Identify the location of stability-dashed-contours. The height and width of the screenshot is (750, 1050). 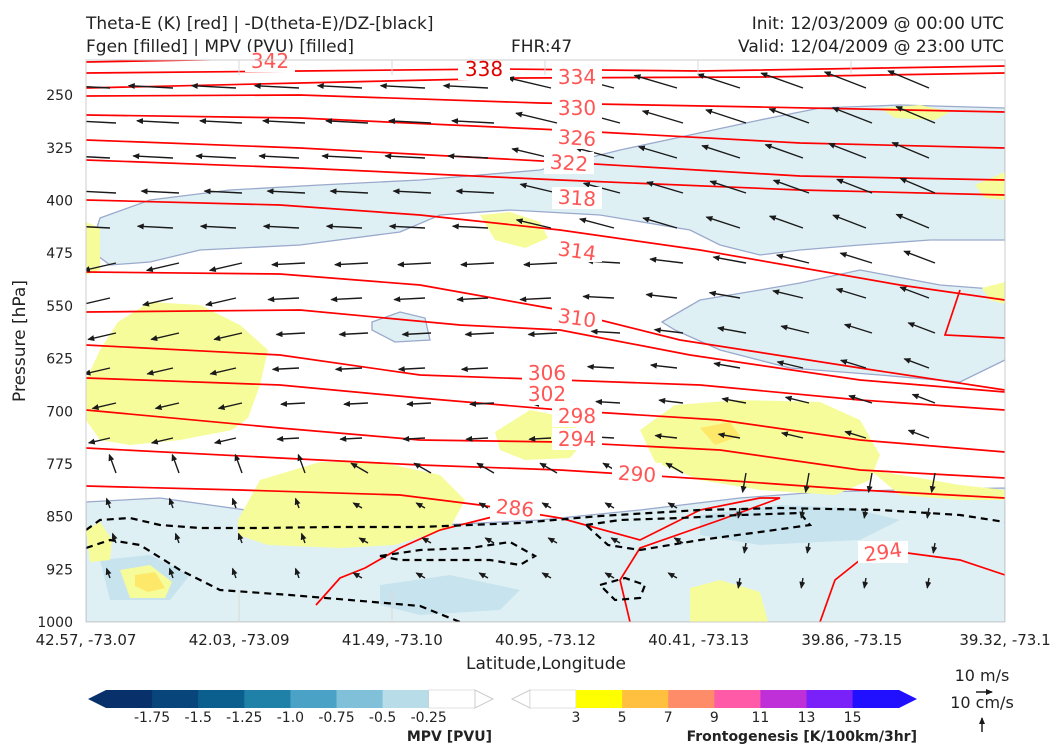
(545, 564).